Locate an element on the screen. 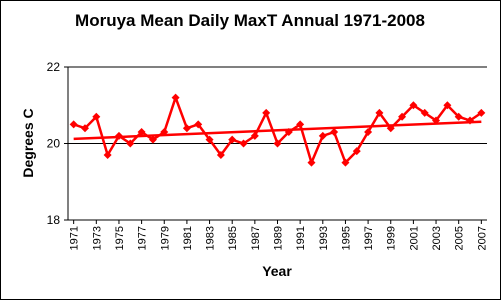 Image resolution: width=501 pixels, height=300 pixels. x-tick-label: 1981 is located at coordinates (188, 238).